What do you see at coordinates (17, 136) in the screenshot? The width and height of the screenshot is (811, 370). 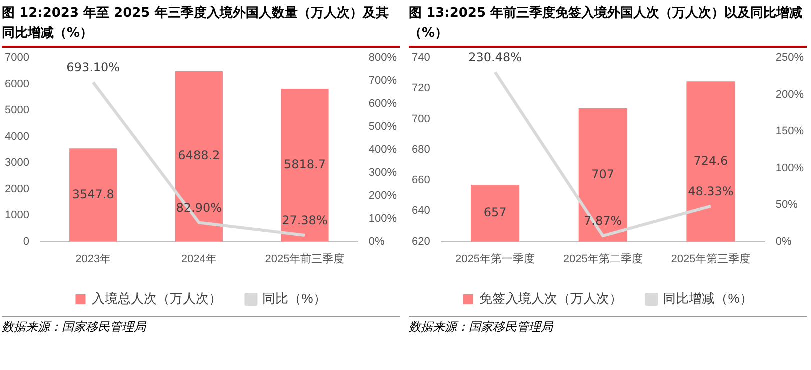 I see `y-tick-label: 4000` at bounding box center [17, 136].